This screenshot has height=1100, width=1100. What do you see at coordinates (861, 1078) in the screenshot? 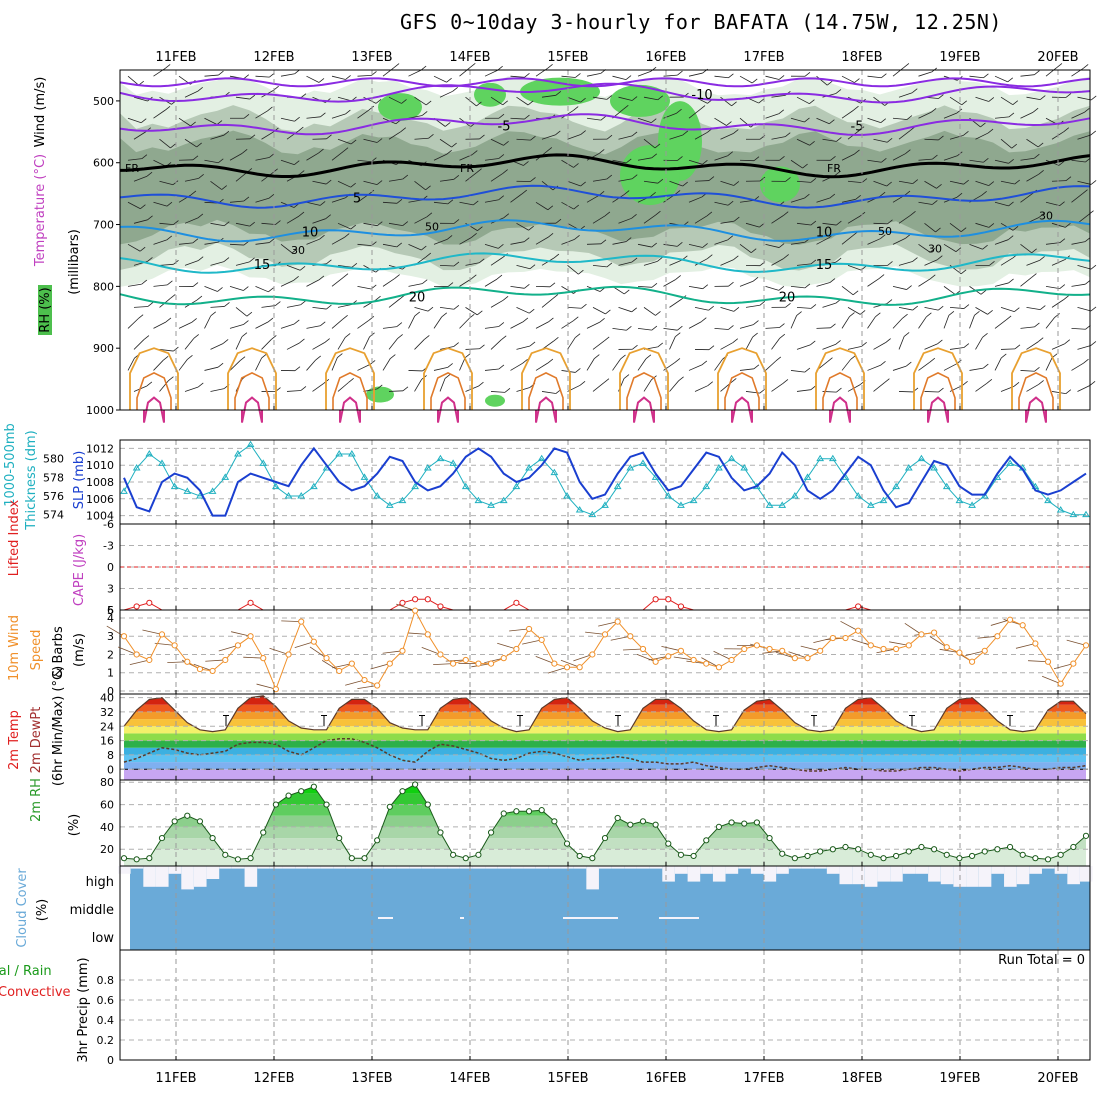
I see `date-label-bottom: 18FEB` at bounding box center [861, 1078].